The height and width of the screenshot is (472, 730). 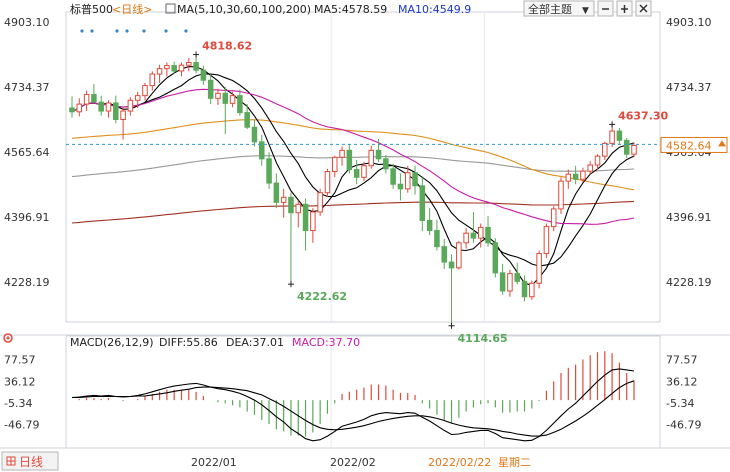 I want to click on chevron-down-icon: ▼, so click(x=585, y=11).